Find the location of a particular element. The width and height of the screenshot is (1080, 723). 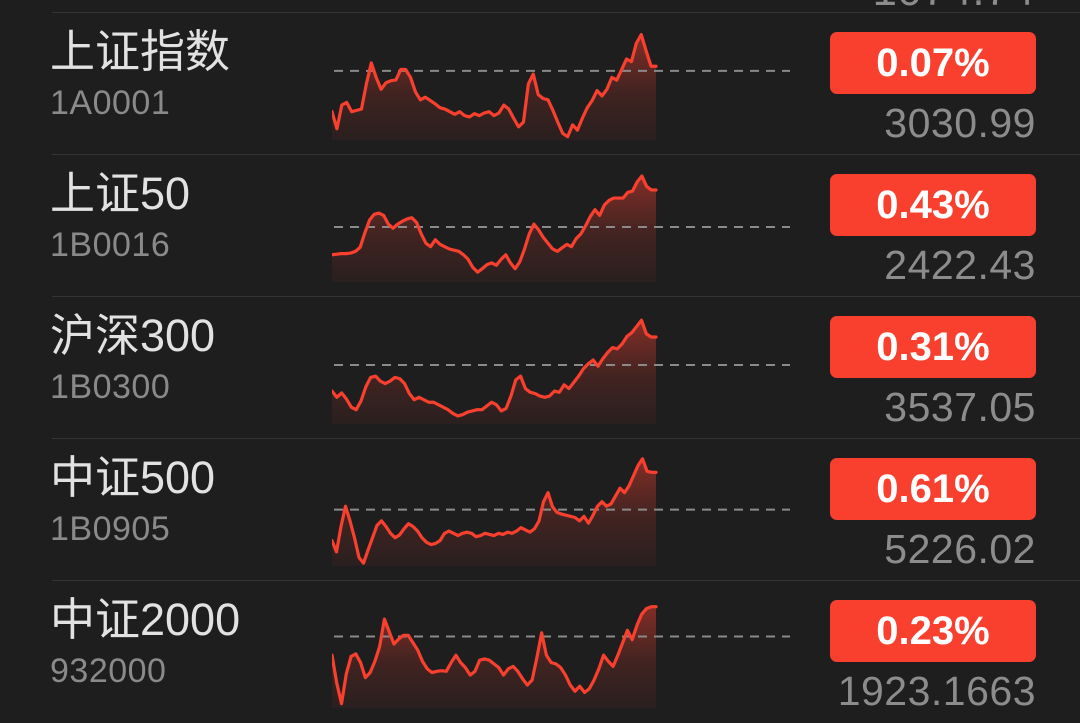

change-percent-badge: 0.43% is located at coordinates (933, 205).